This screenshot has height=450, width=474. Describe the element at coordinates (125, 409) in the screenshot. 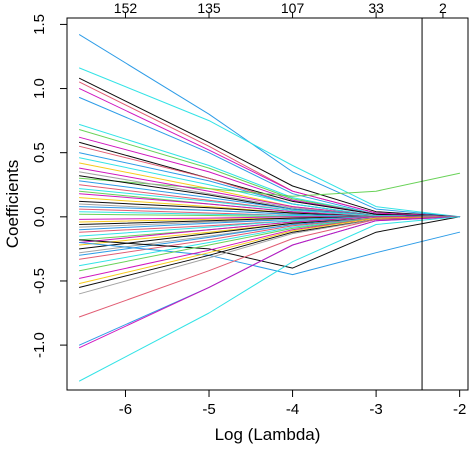

I see `x-tick-label-0: -6` at that location.